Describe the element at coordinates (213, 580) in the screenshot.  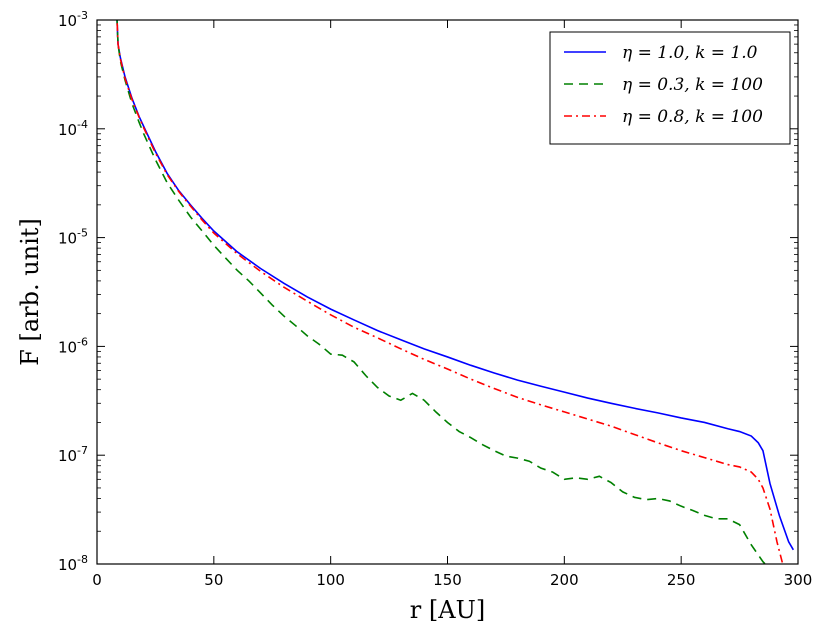
I see `x-tick-label: 50` at that location.